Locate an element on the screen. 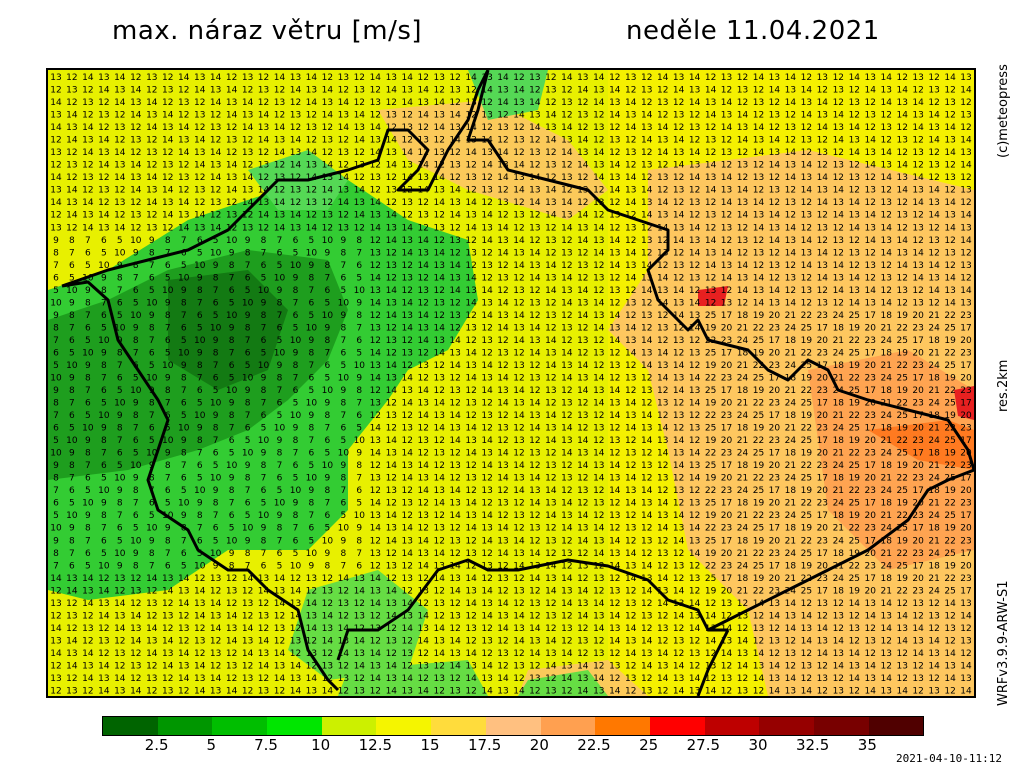 The image size is (1024, 768). gust-value: 18 is located at coordinates (791, 416).